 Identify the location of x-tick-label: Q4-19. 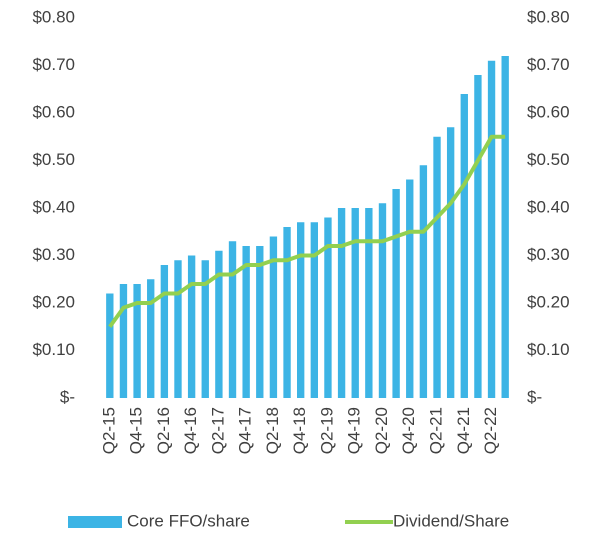
(354, 430).